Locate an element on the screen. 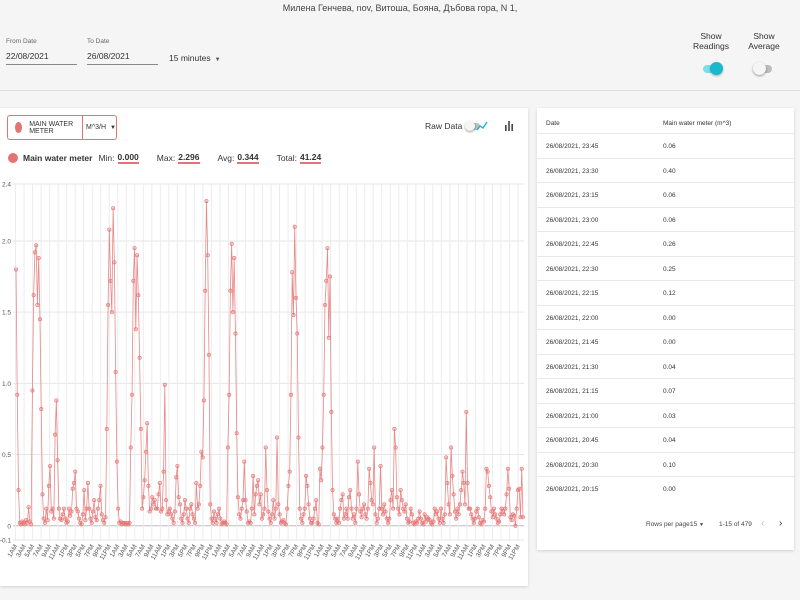 This screenshot has width=800, height=600. table-row: 26/08/2021, 21:45 0.00 is located at coordinates (665, 341).